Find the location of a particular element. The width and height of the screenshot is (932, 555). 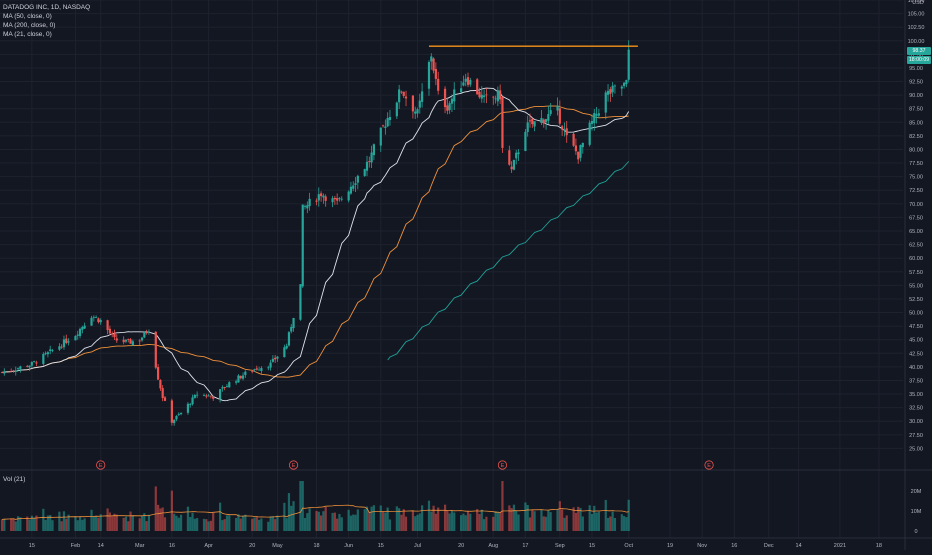

price-tick-label: 62.50 is located at coordinates (916, 246).